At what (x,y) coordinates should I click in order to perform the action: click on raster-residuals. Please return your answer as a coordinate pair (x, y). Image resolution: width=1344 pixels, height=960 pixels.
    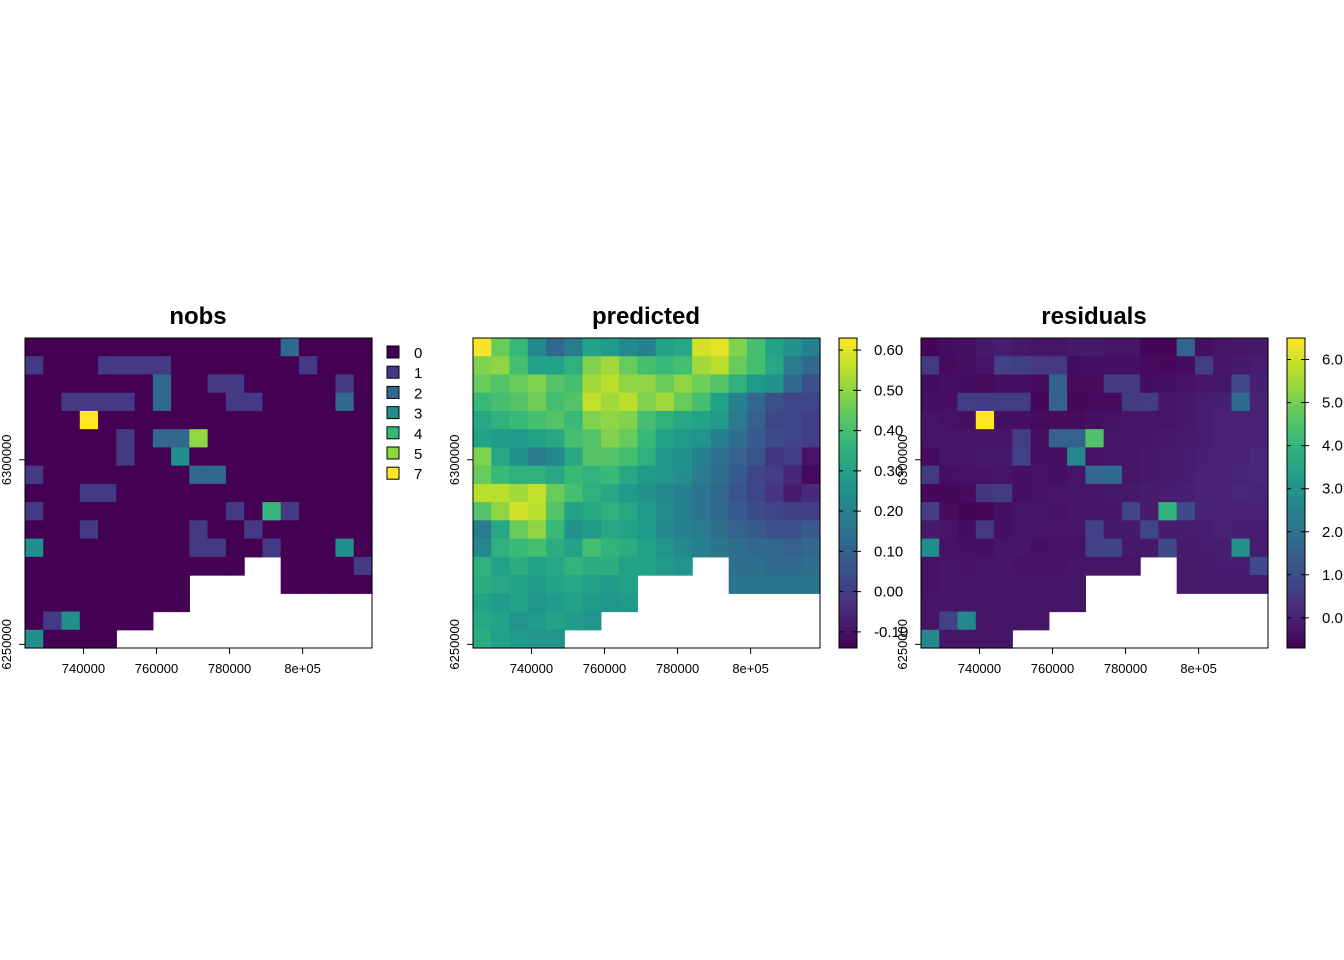
    Looking at the image, I should click on (1095, 493).